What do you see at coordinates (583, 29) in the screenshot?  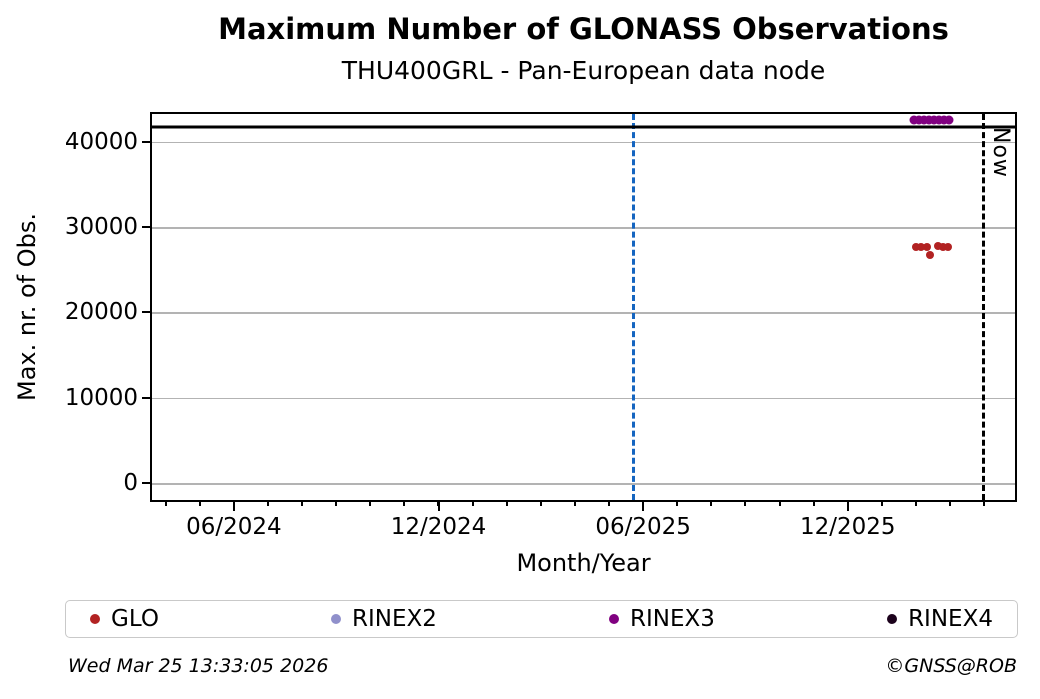 I see `chart-title: Maximum Number of GLONASS Observations` at bounding box center [583, 29].